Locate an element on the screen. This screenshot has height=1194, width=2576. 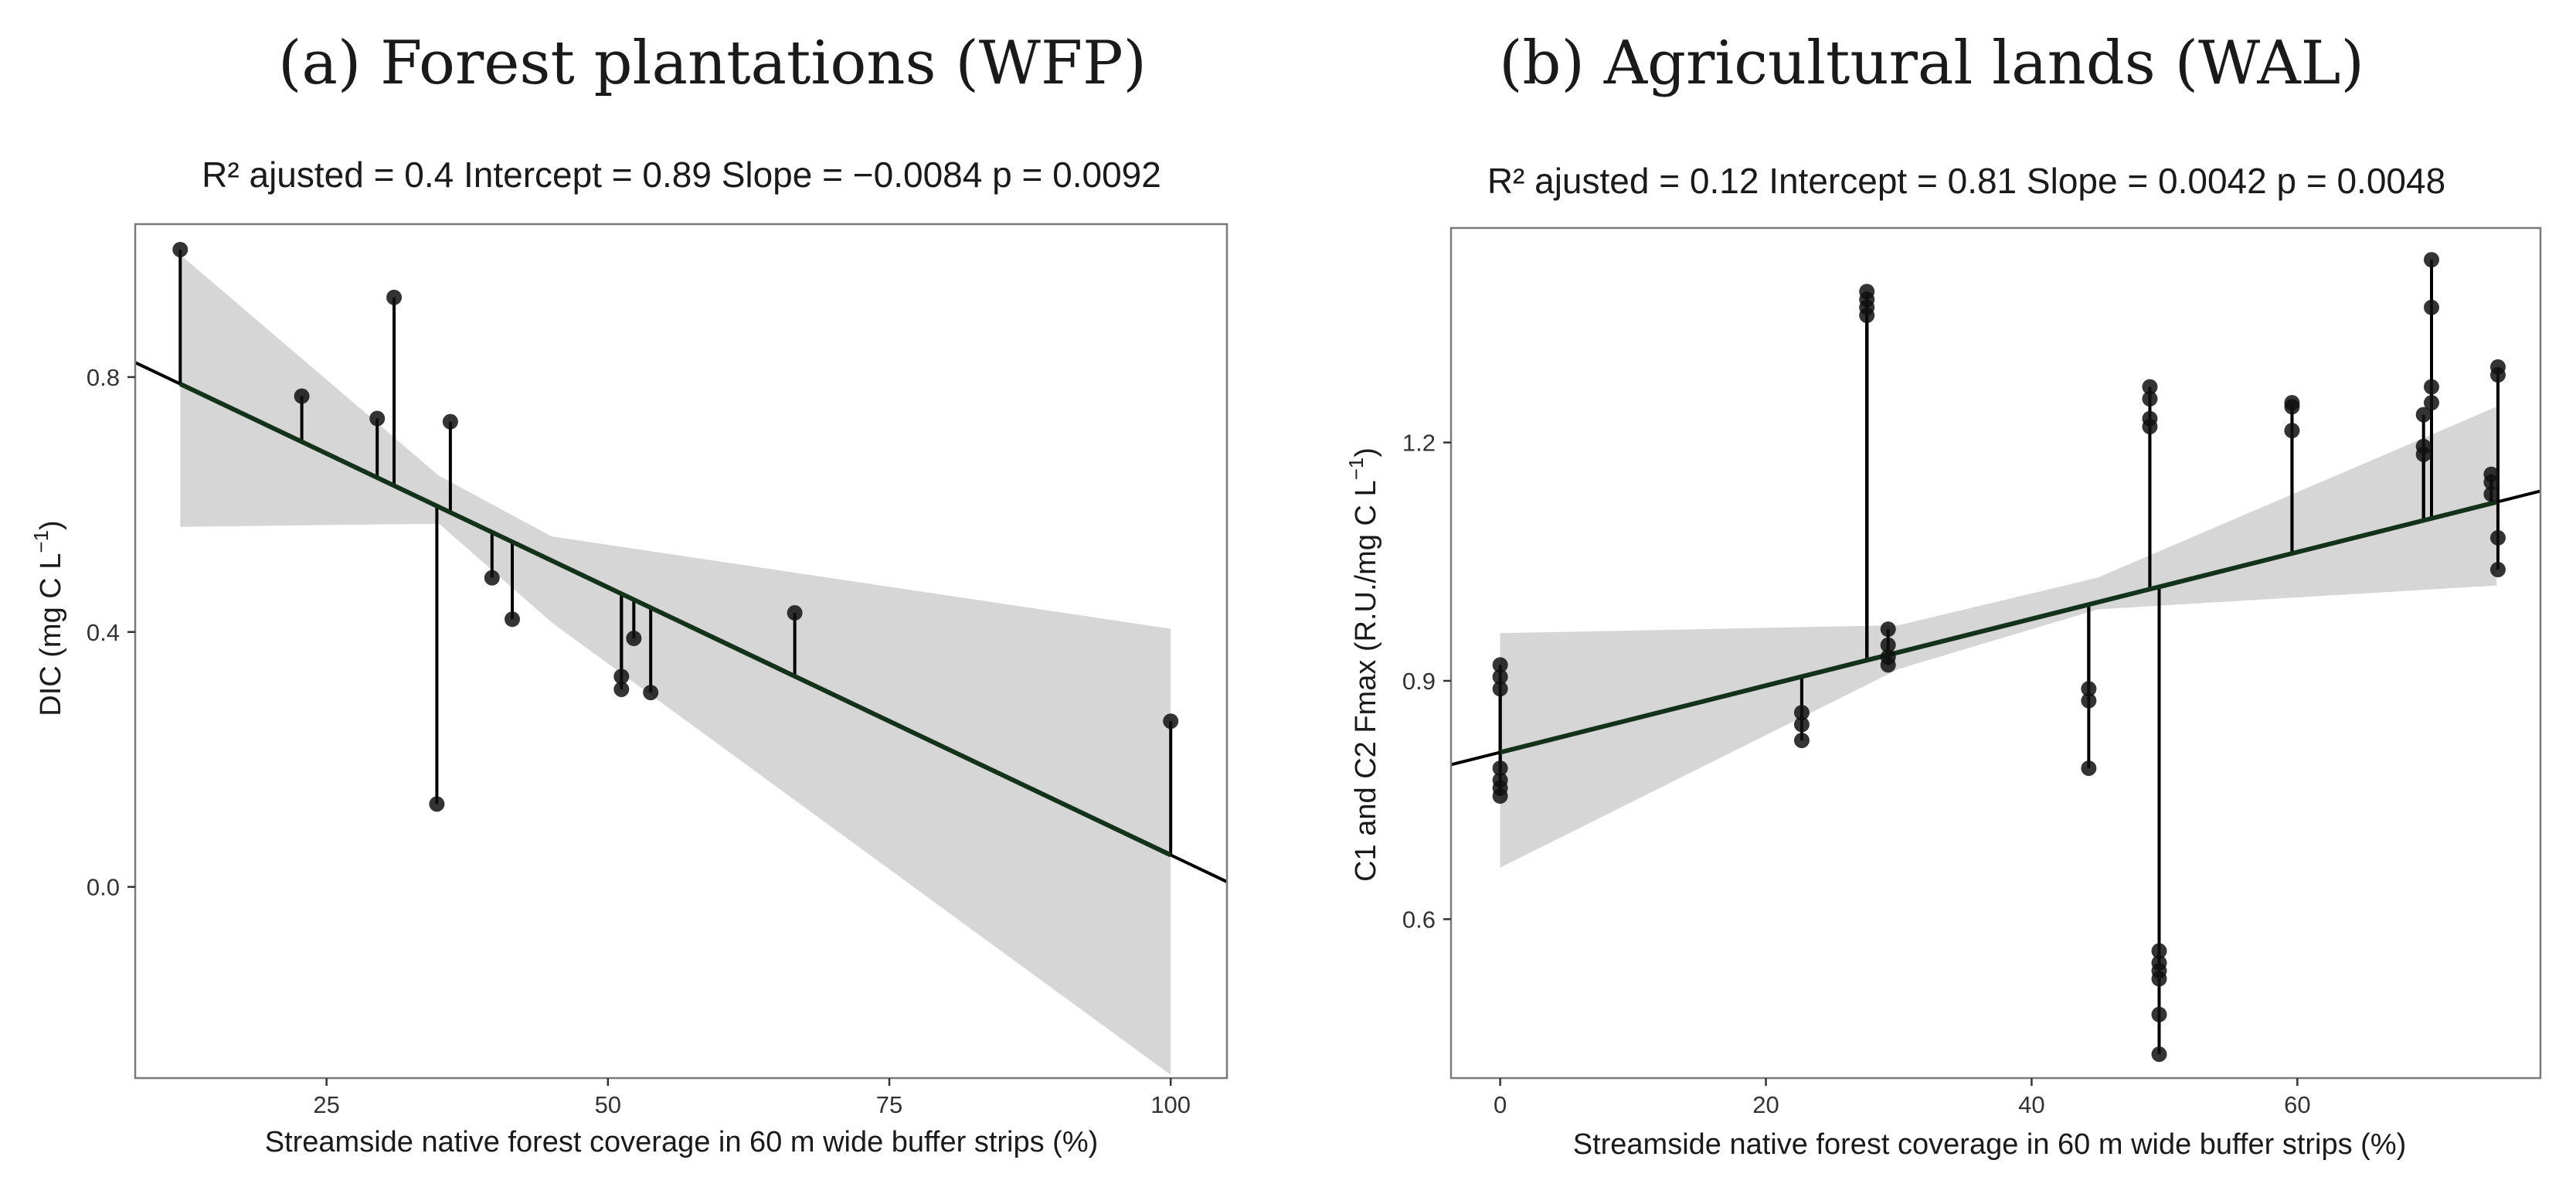
y-tick-label: 0.0 is located at coordinates (103, 888).